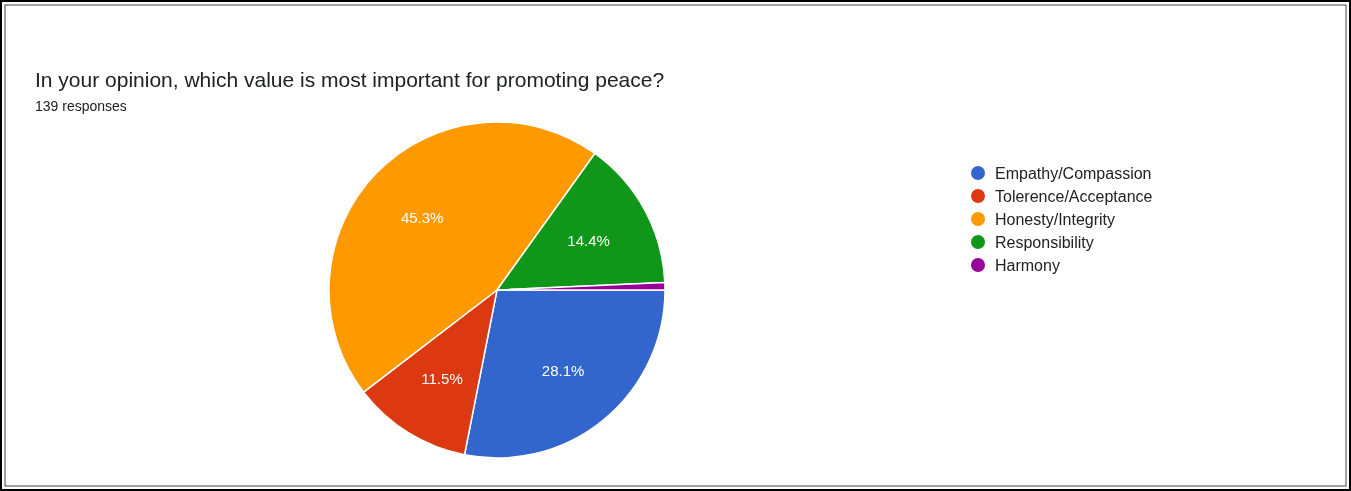 This screenshot has width=1351, height=491. I want to click on legend-label: Responsibility, so click(1044, 242).